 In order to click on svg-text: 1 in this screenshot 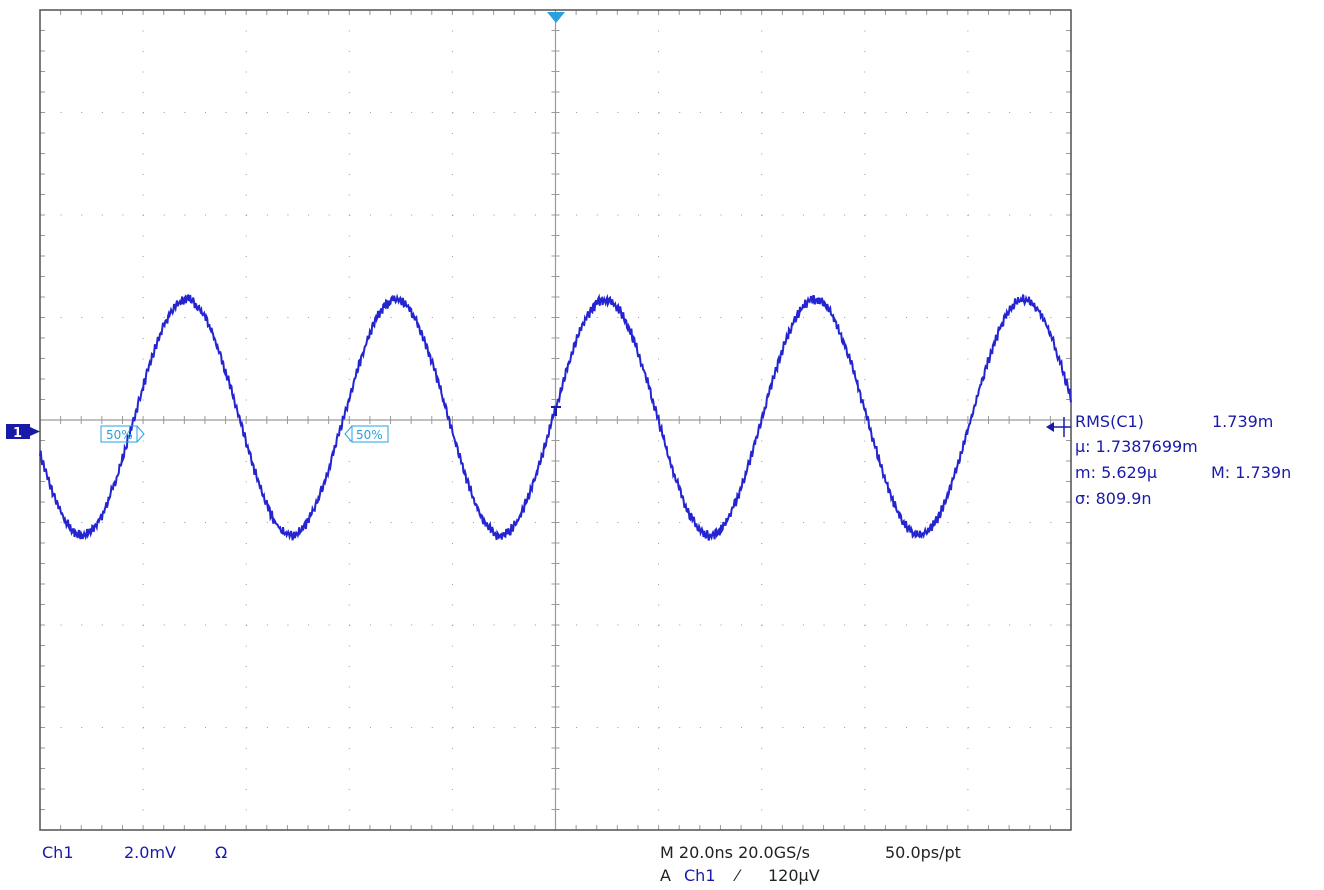, I will do `click(17, 433)`.